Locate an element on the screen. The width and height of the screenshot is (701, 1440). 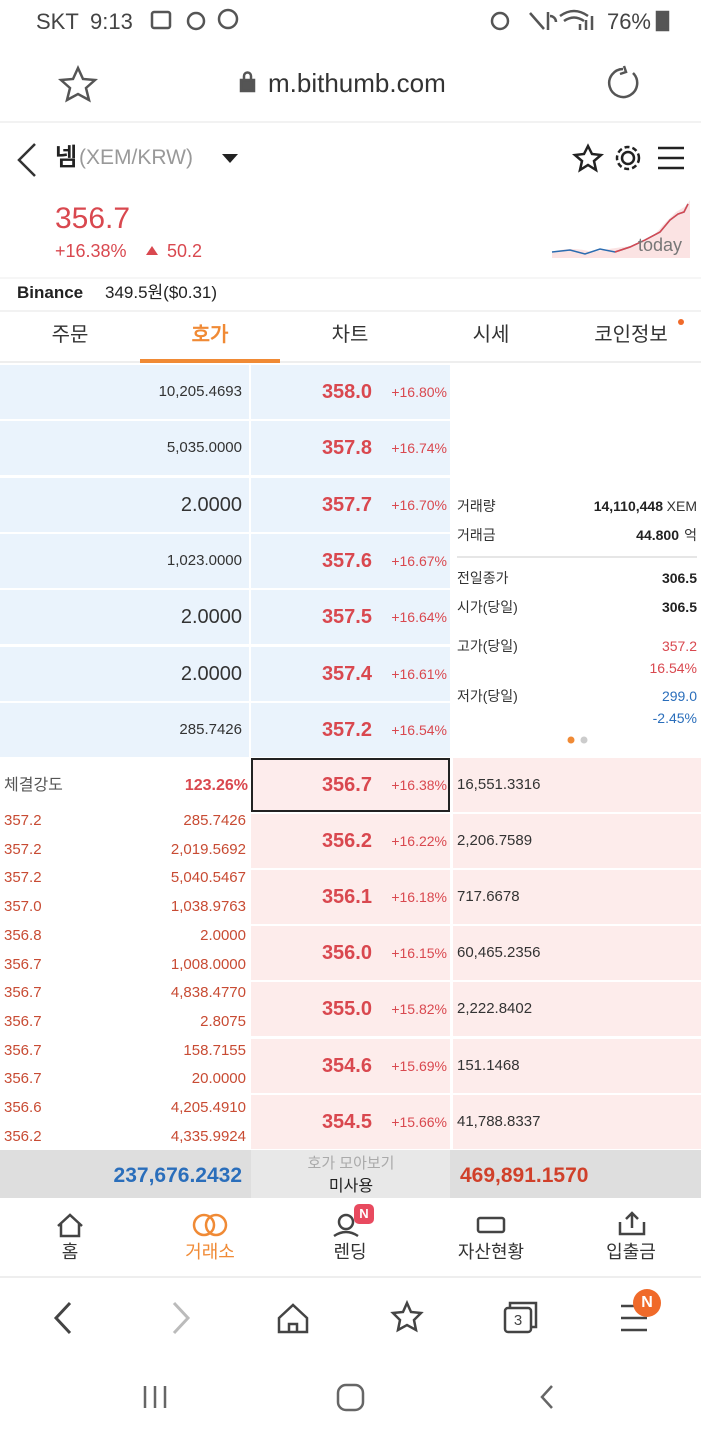
tab: 주문 is located at coordinates (70, 335).